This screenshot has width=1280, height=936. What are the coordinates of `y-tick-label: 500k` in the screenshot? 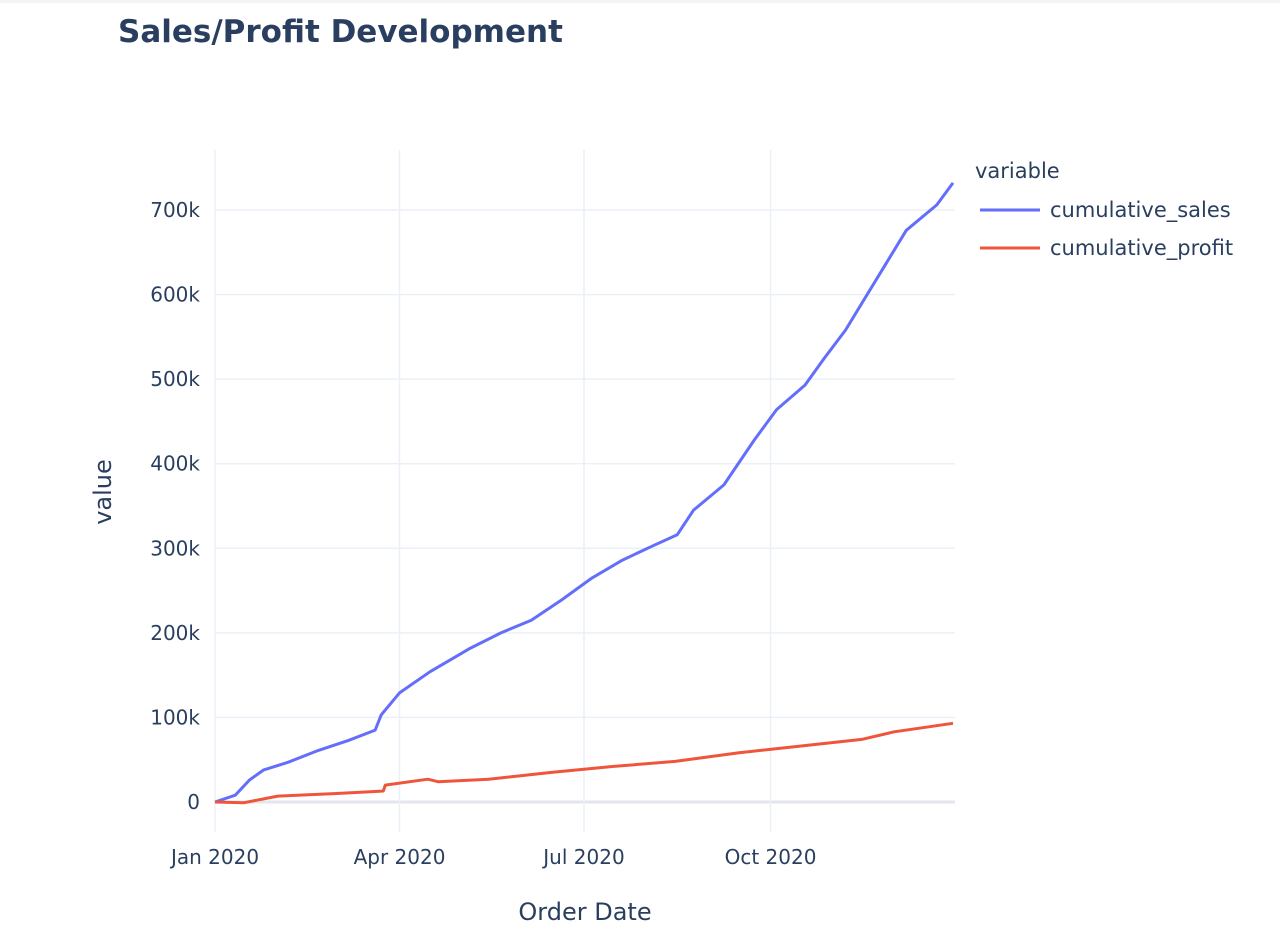 It's located at (175, 379).